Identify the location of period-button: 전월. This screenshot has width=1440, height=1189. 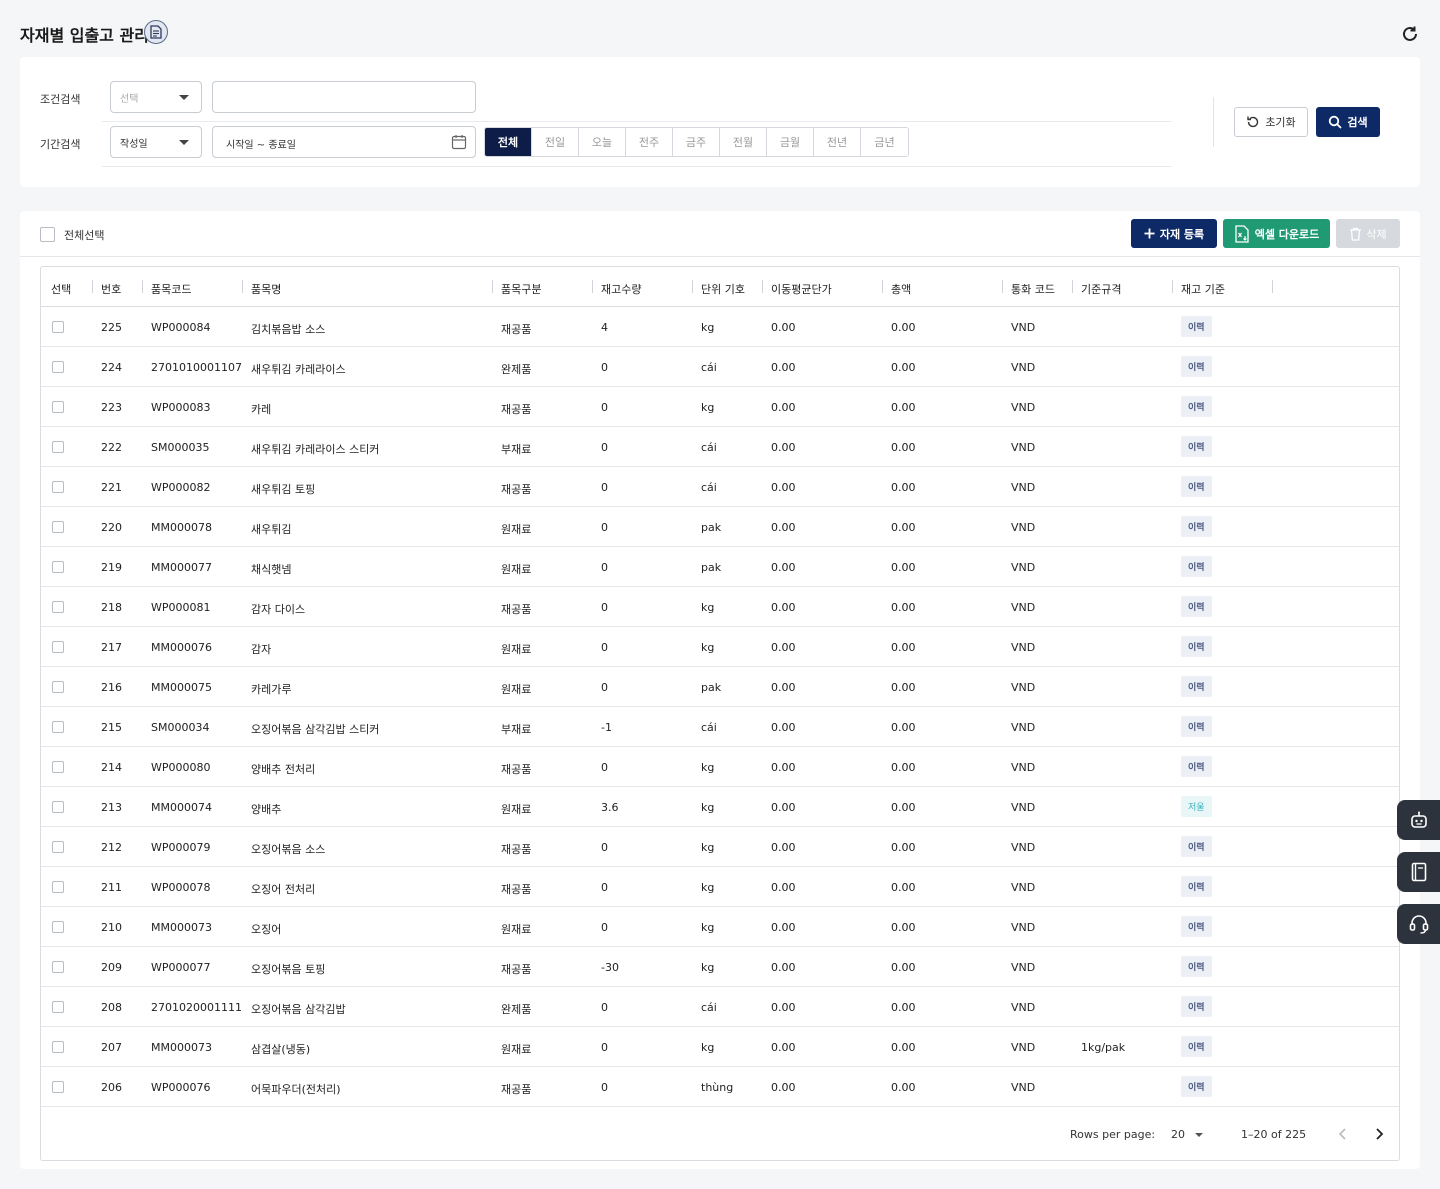
(743, 142).